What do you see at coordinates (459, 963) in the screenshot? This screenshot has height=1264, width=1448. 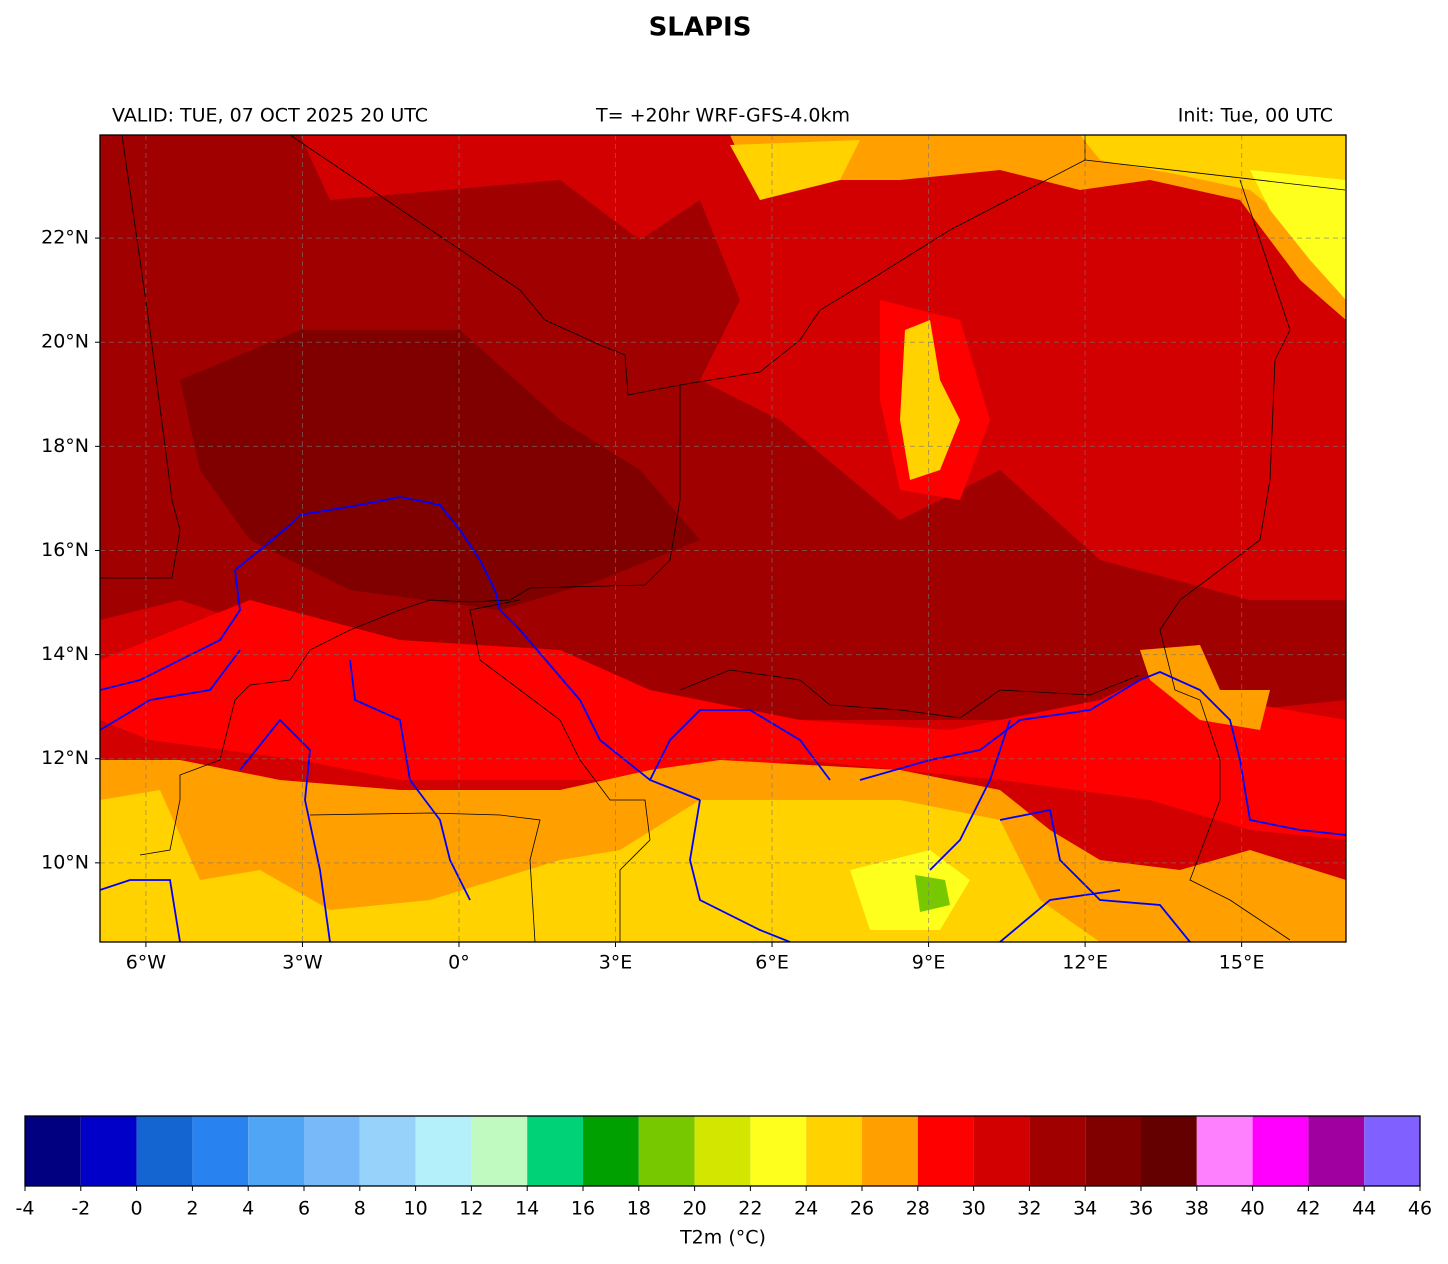 I see `x-tick-label: 0°` at bounding box center [459, 963].